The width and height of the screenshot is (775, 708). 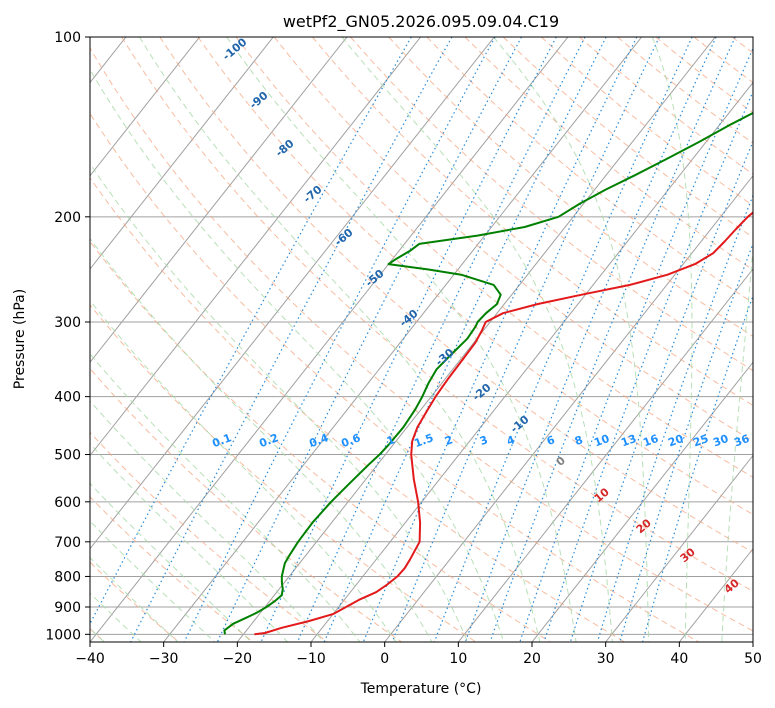 What do you see at coordinates (484, 440) in the screenshot?
I see `mixing-ratio-label: 3` at bounding box center [484, 440].